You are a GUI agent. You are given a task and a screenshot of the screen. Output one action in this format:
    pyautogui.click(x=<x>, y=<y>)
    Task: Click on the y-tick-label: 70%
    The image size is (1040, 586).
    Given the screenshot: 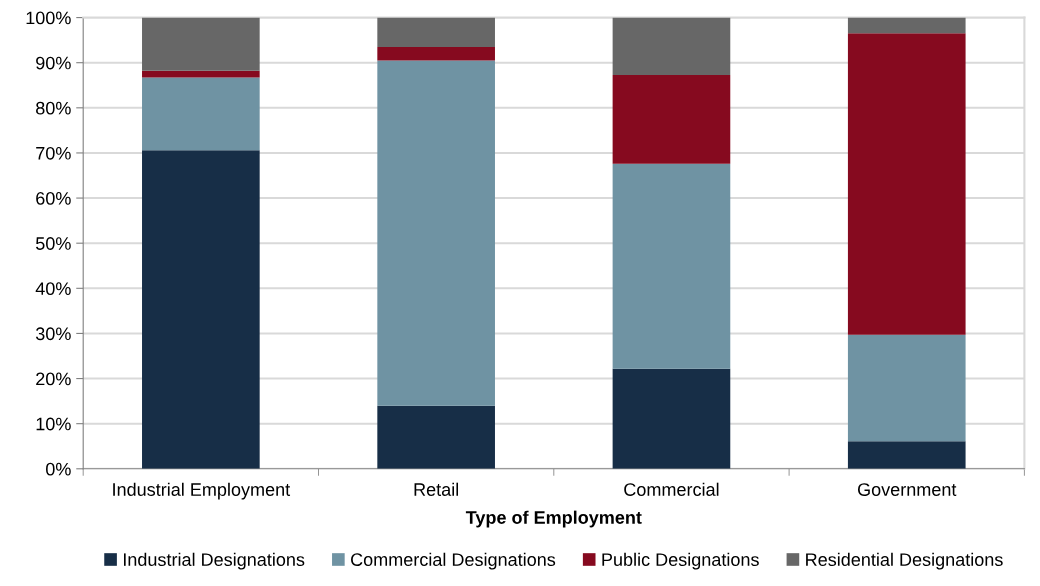 What is the action you would take?
    pyautogui.click(x=53, y=153)
    